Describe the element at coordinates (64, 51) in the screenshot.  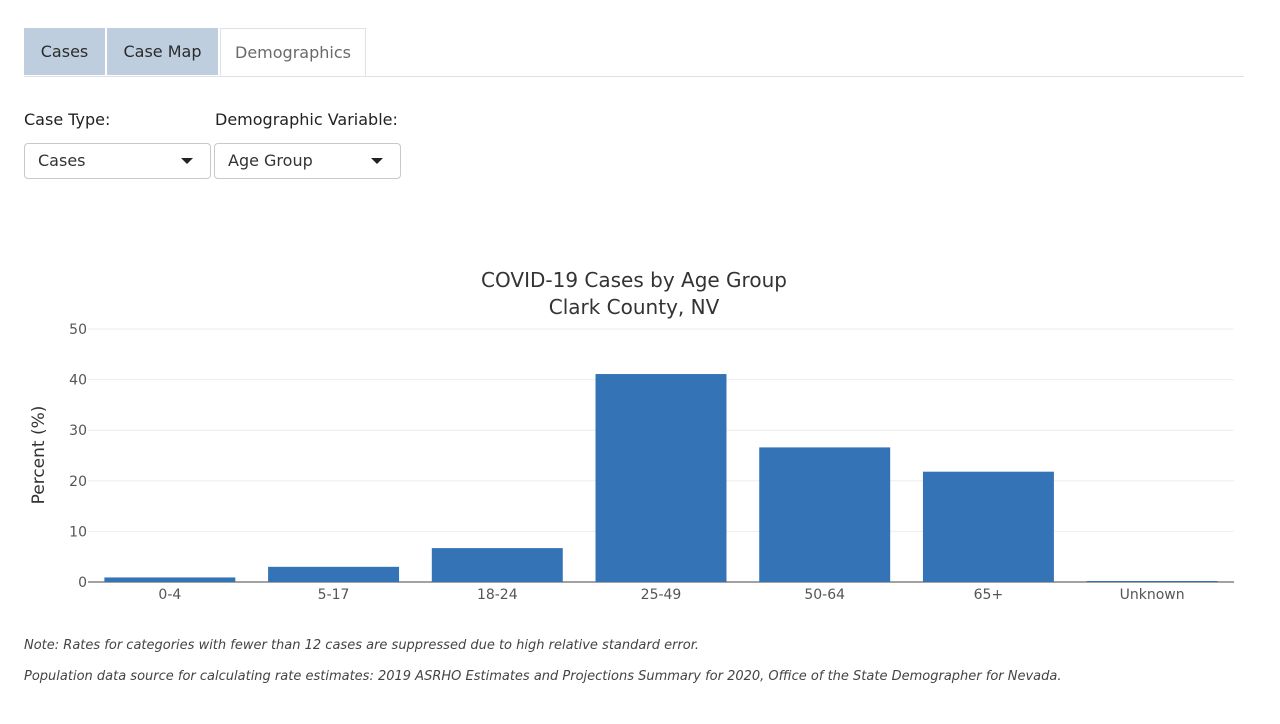
I see `tab-cases: Cases` at that location.